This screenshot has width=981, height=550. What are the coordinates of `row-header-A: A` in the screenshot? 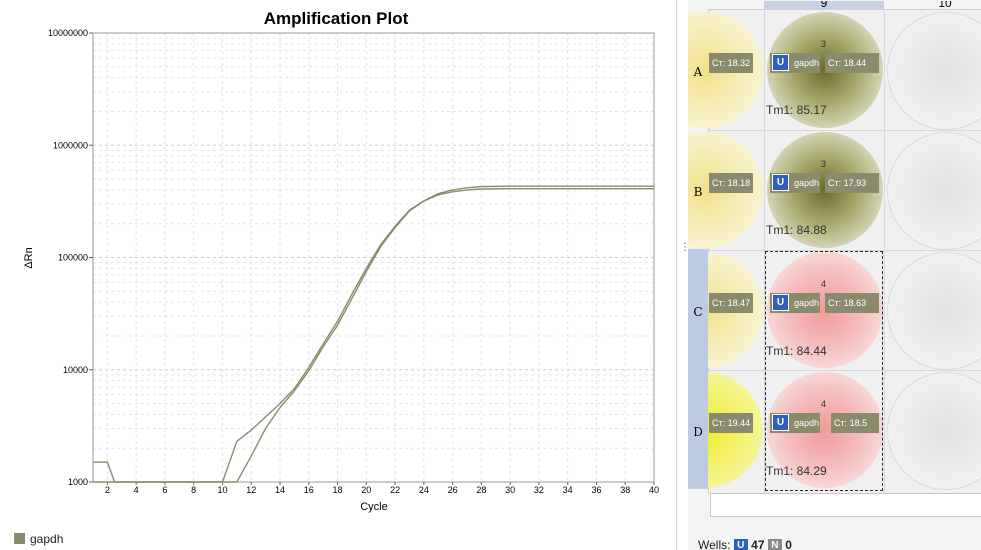 It's located at (698, 72).